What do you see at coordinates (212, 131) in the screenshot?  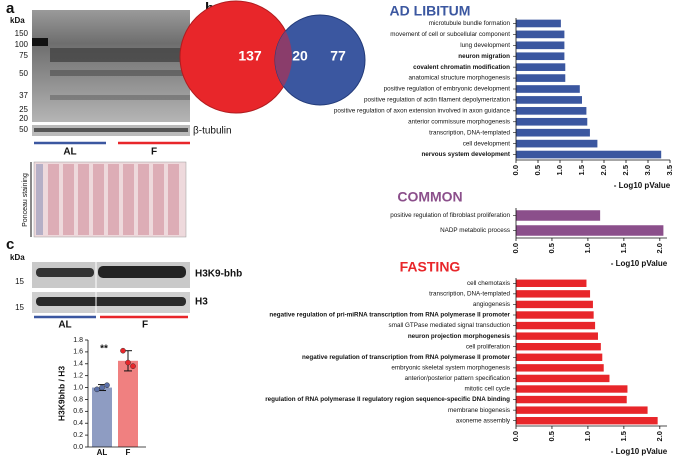 I see `blot-label: β-tubulin` at bounding box center [212, 131].